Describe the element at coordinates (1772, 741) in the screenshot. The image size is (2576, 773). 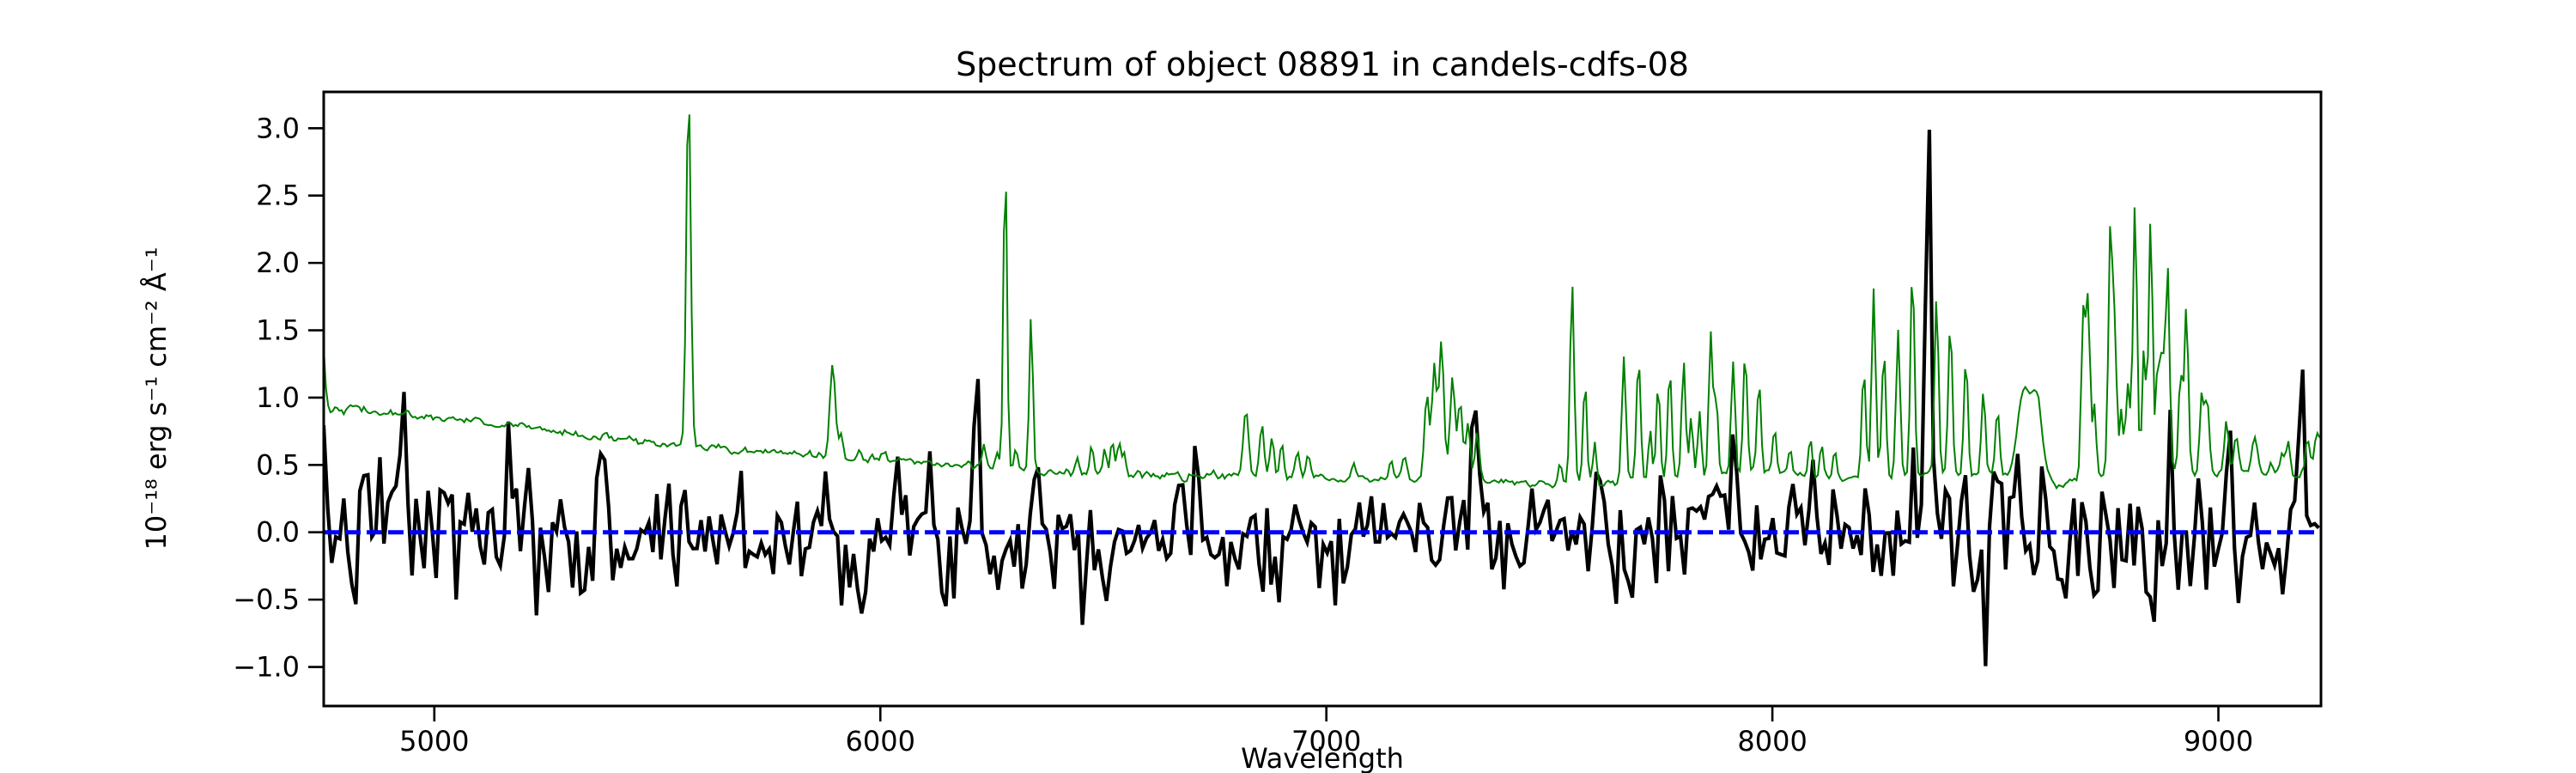
I see `x-tick-label: 8000` at that location.